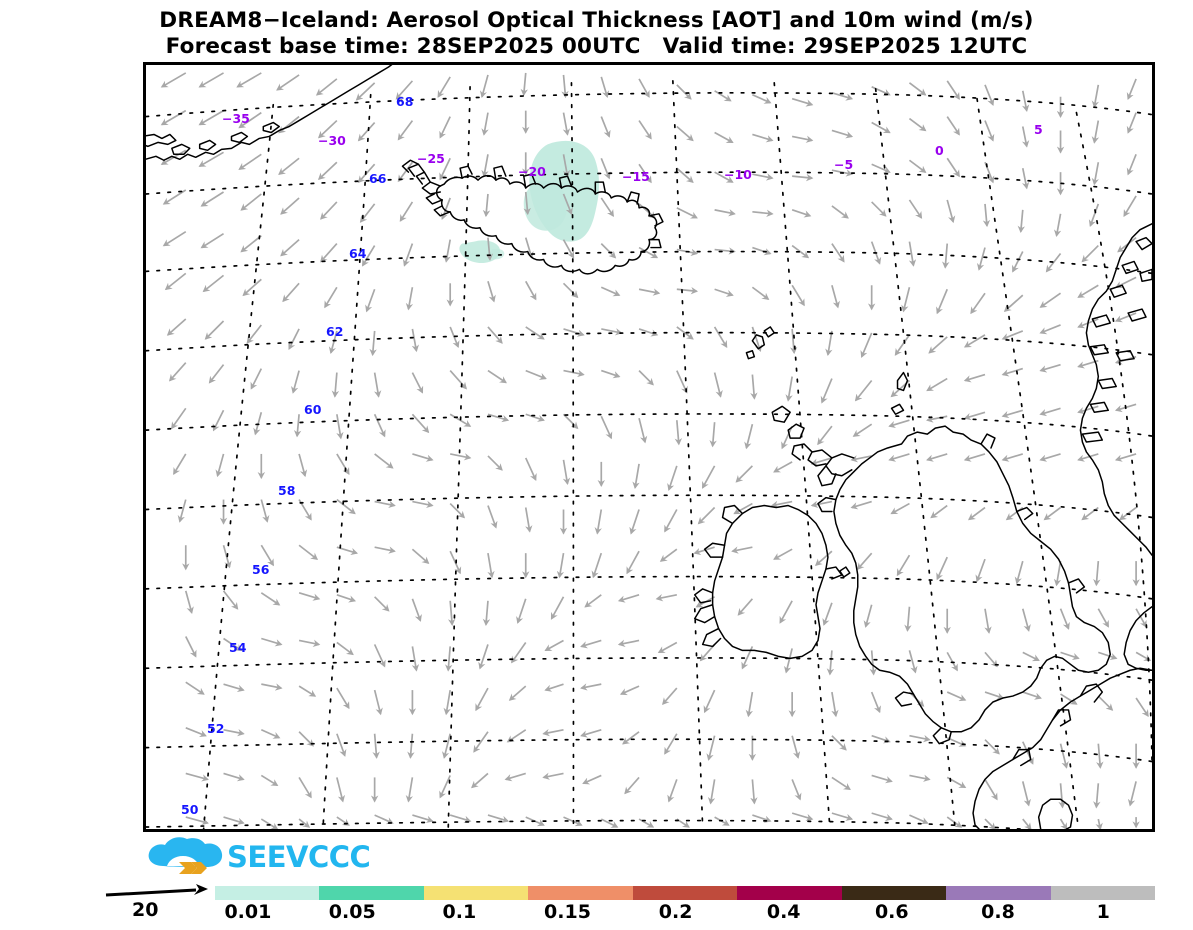 This screenshot has height=930, width=1193. Describe the element at coordinates (685, 914) in the screenshot. I see `colorbar-tick-labels: 0.01 0.05 0.1 0.15 0.2 0.4 0.6 0.8 1` at that location.